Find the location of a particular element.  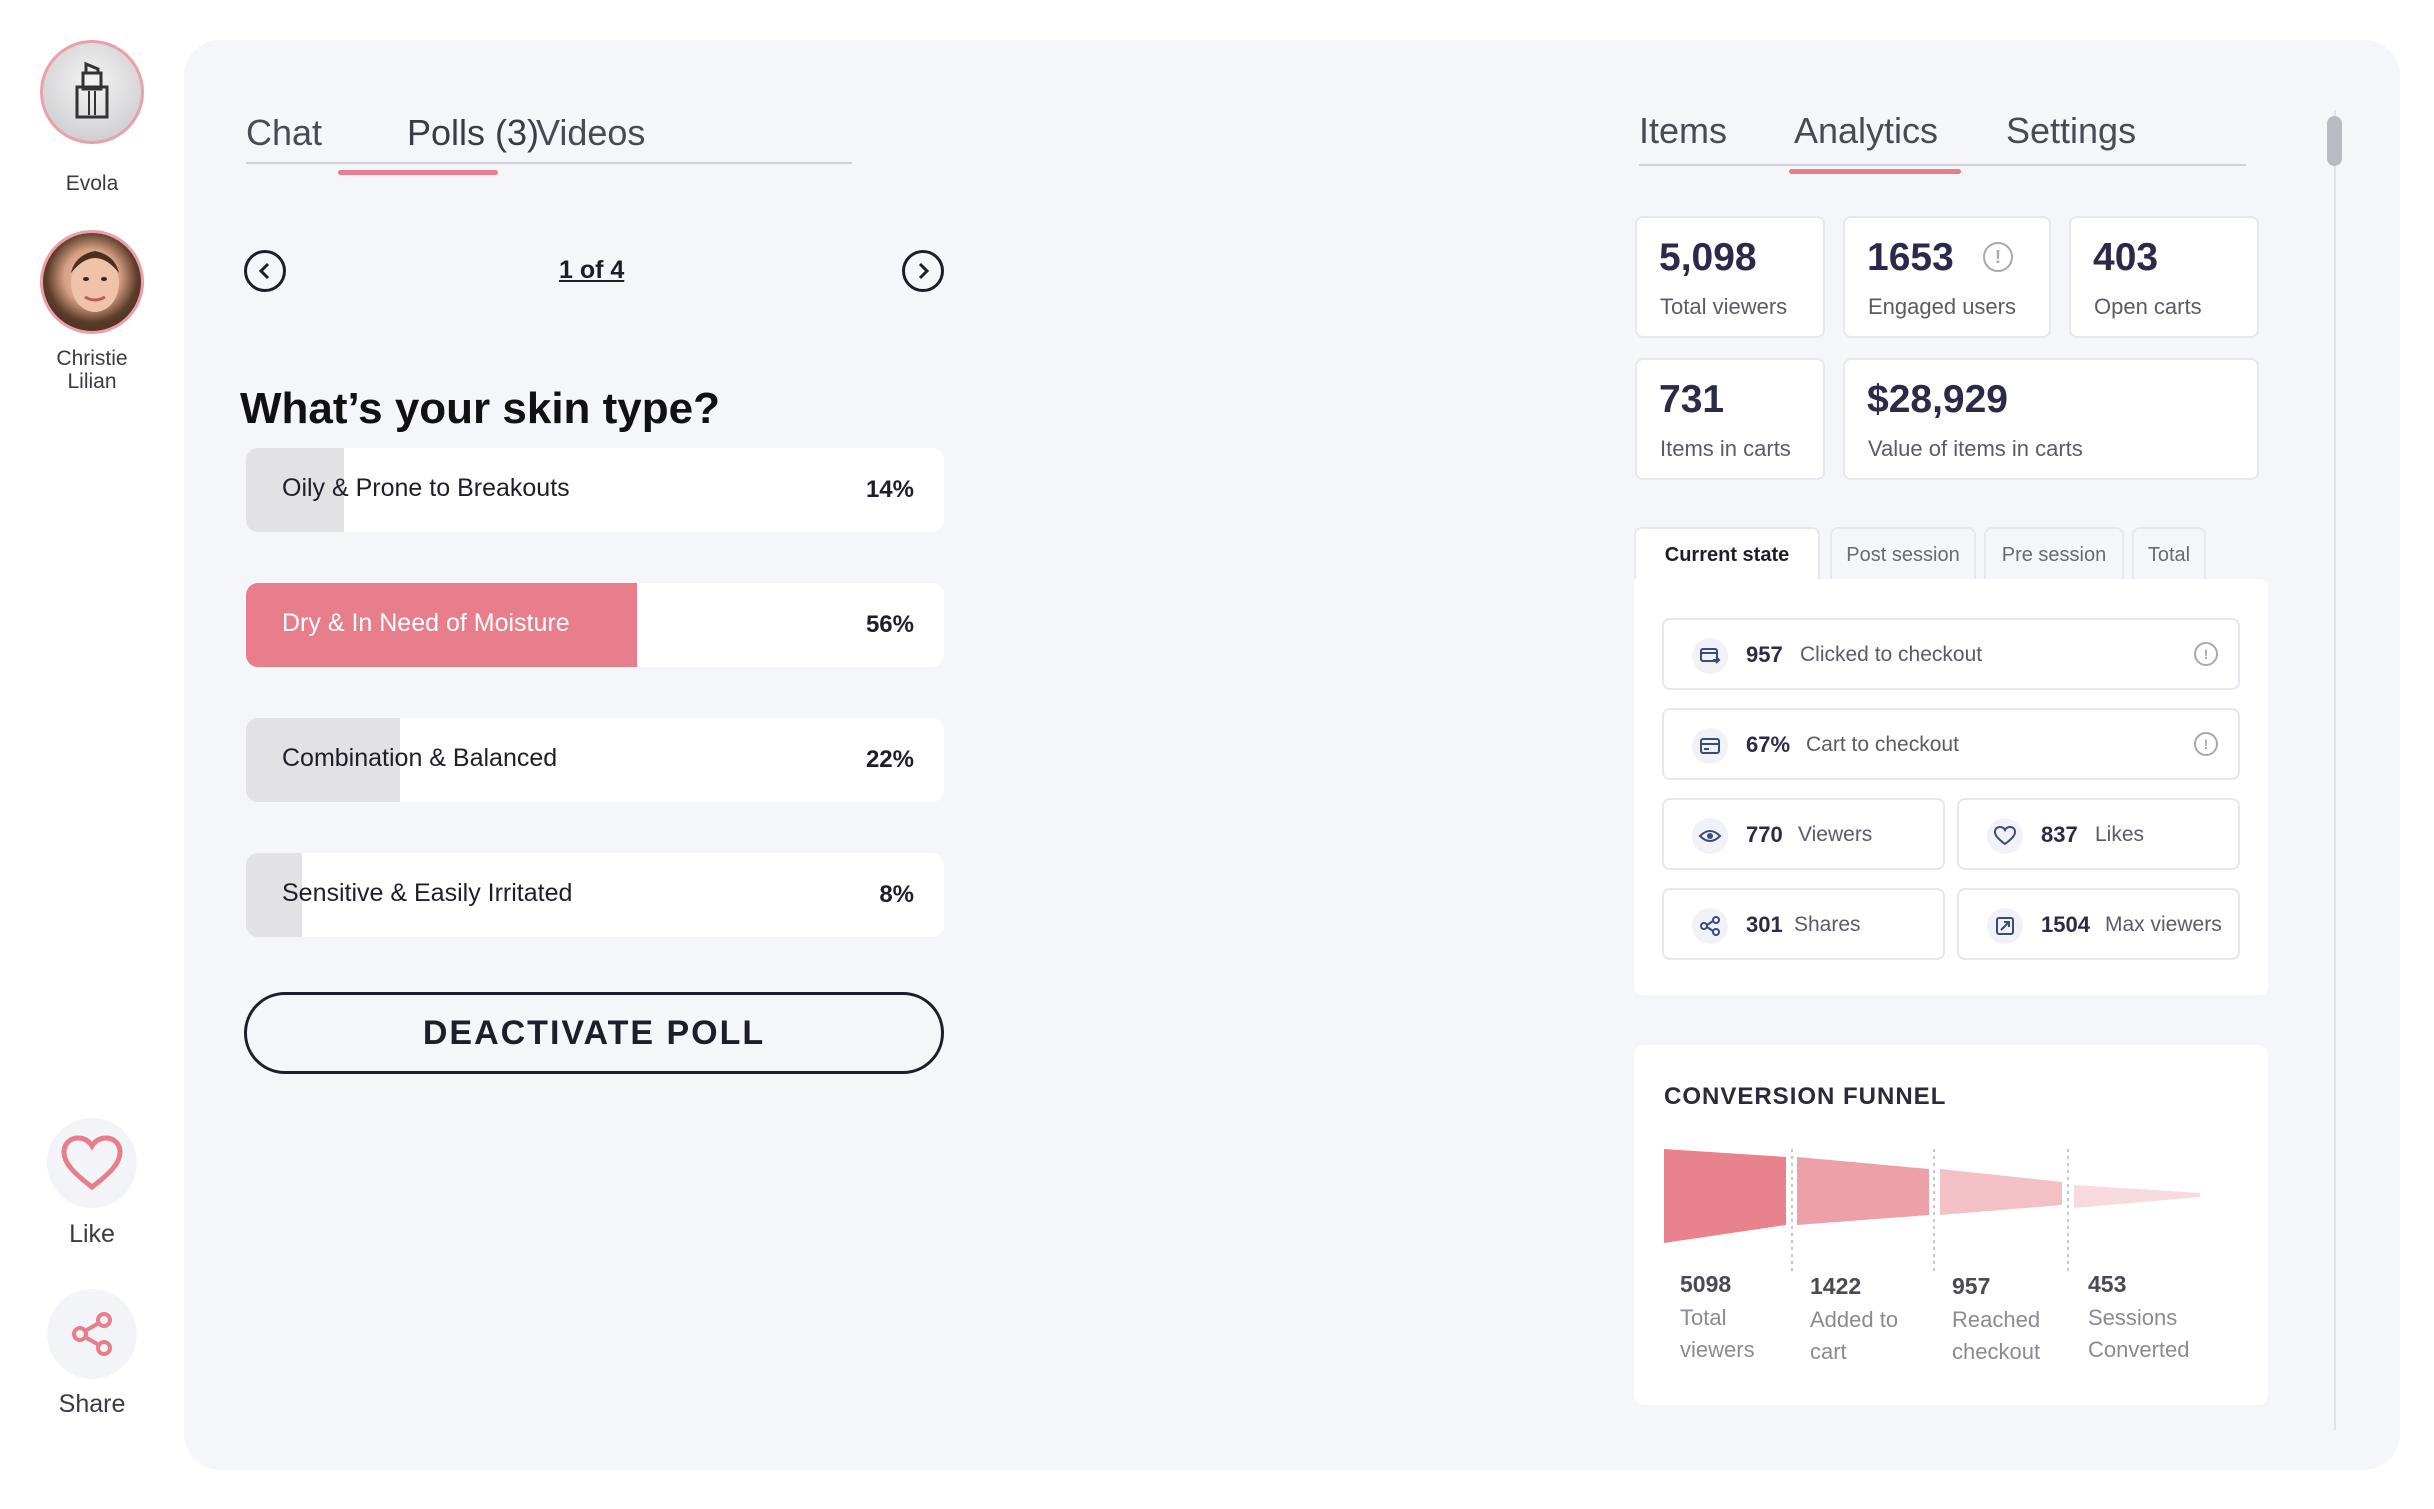

tab-items: Items is located at coordinates (1683, 130).